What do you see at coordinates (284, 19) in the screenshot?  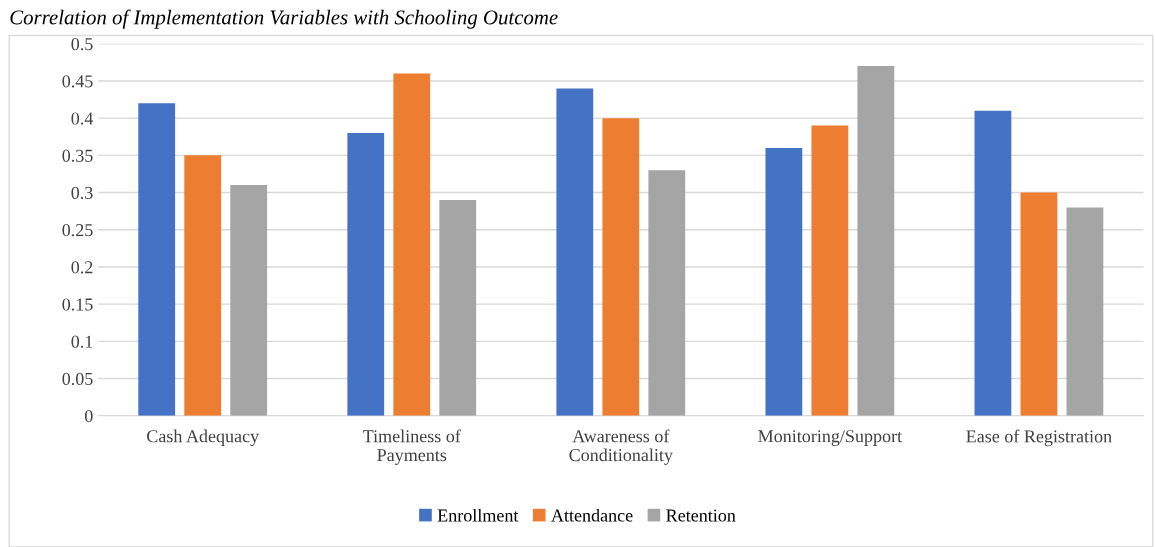 I see `chart-title: Correlation of Implementation Variables with Schooling Outcome` at bounding box center [284, 19].